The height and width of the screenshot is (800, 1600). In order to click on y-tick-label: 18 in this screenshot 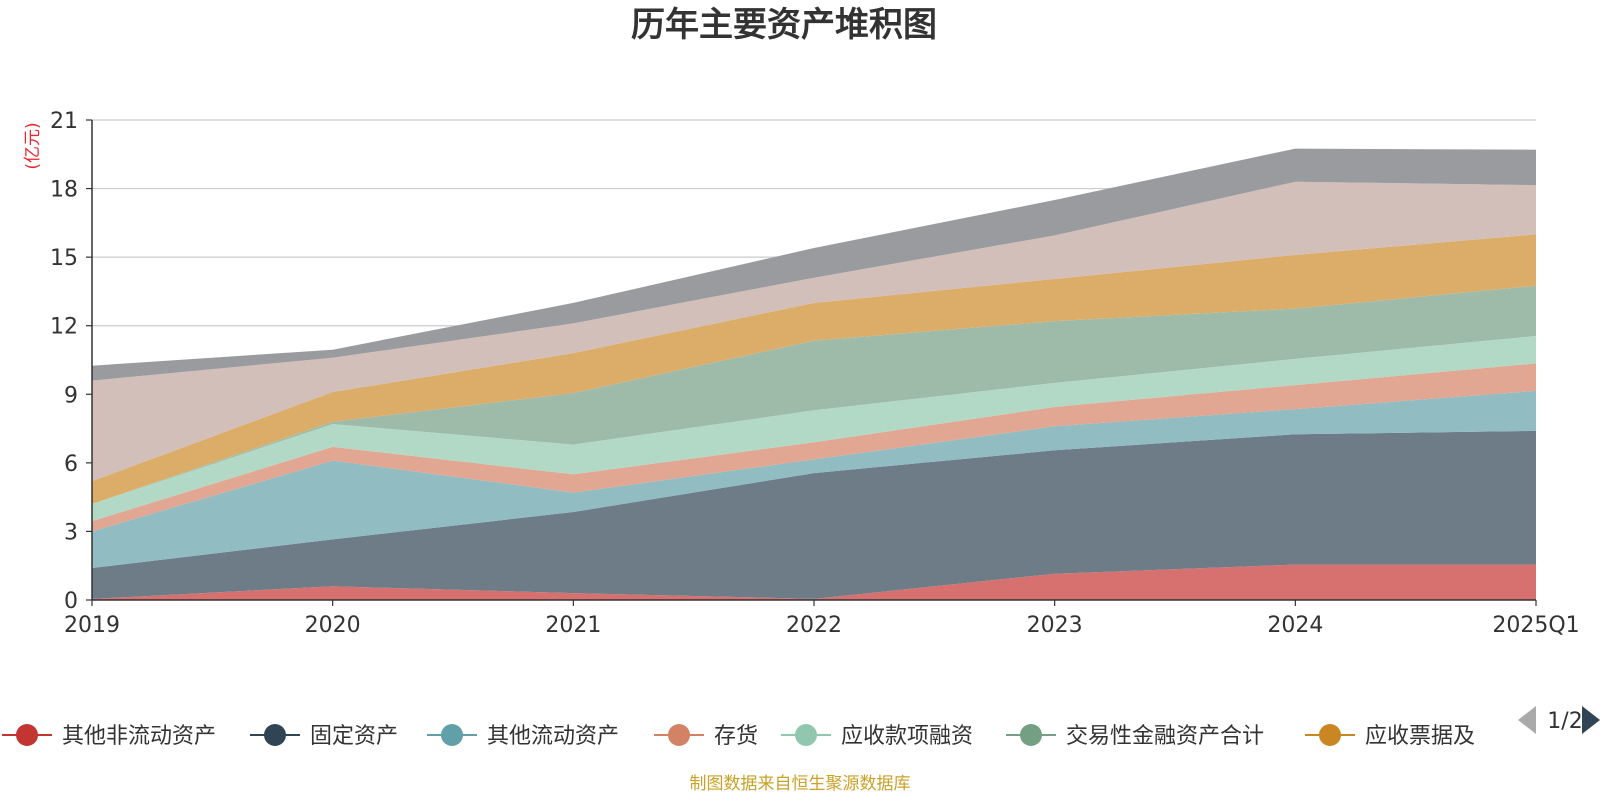, I will do `click(64, 190)`.